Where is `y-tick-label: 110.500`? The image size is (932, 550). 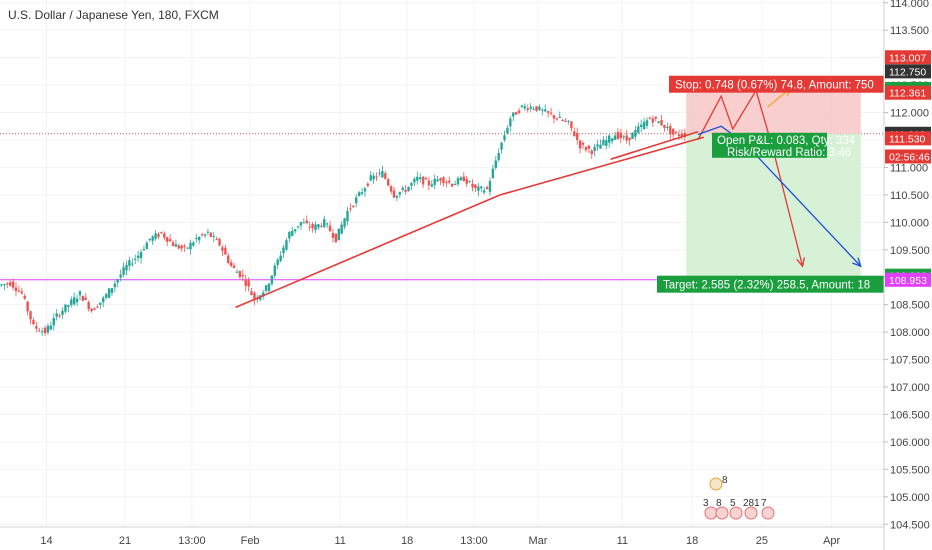 y-tick-label: 110.500 is located at coordinates (909, 196).